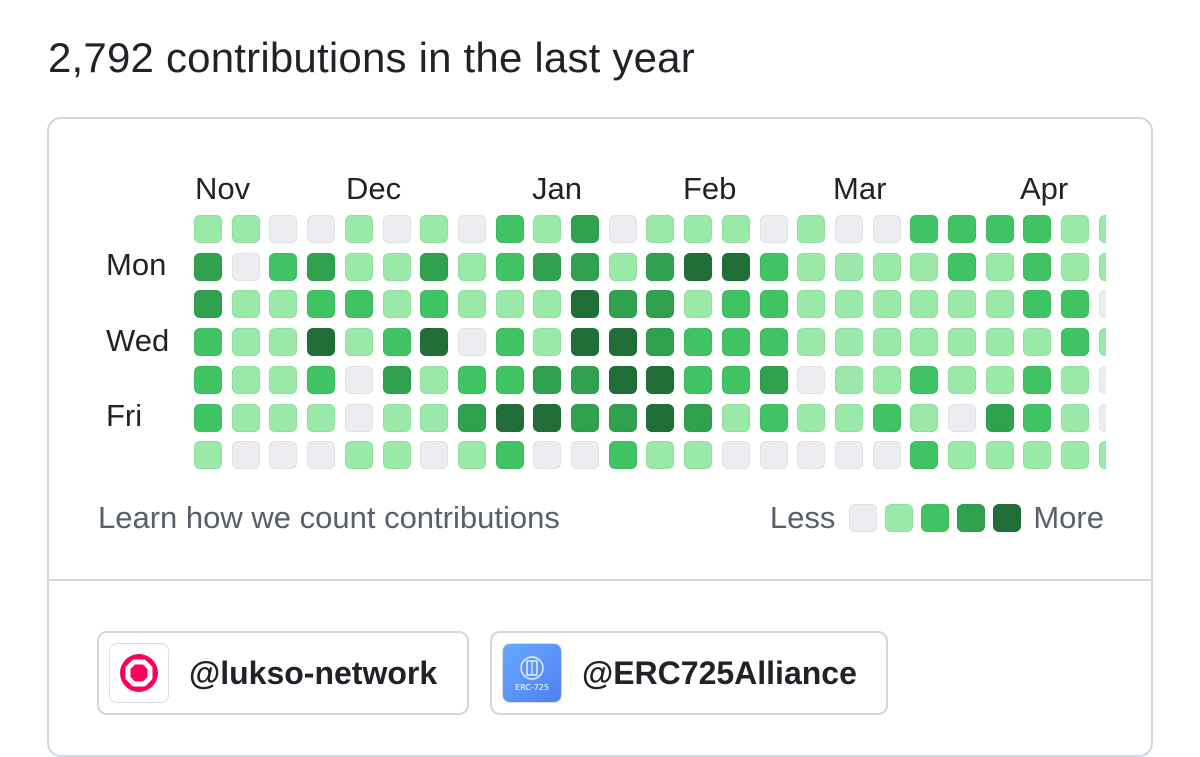  Describe the element at coordinates (689, 673) in the screenshot. I see `org-badge-erc725-alliance: ERC-725 @ERC725Alliance` at that location.